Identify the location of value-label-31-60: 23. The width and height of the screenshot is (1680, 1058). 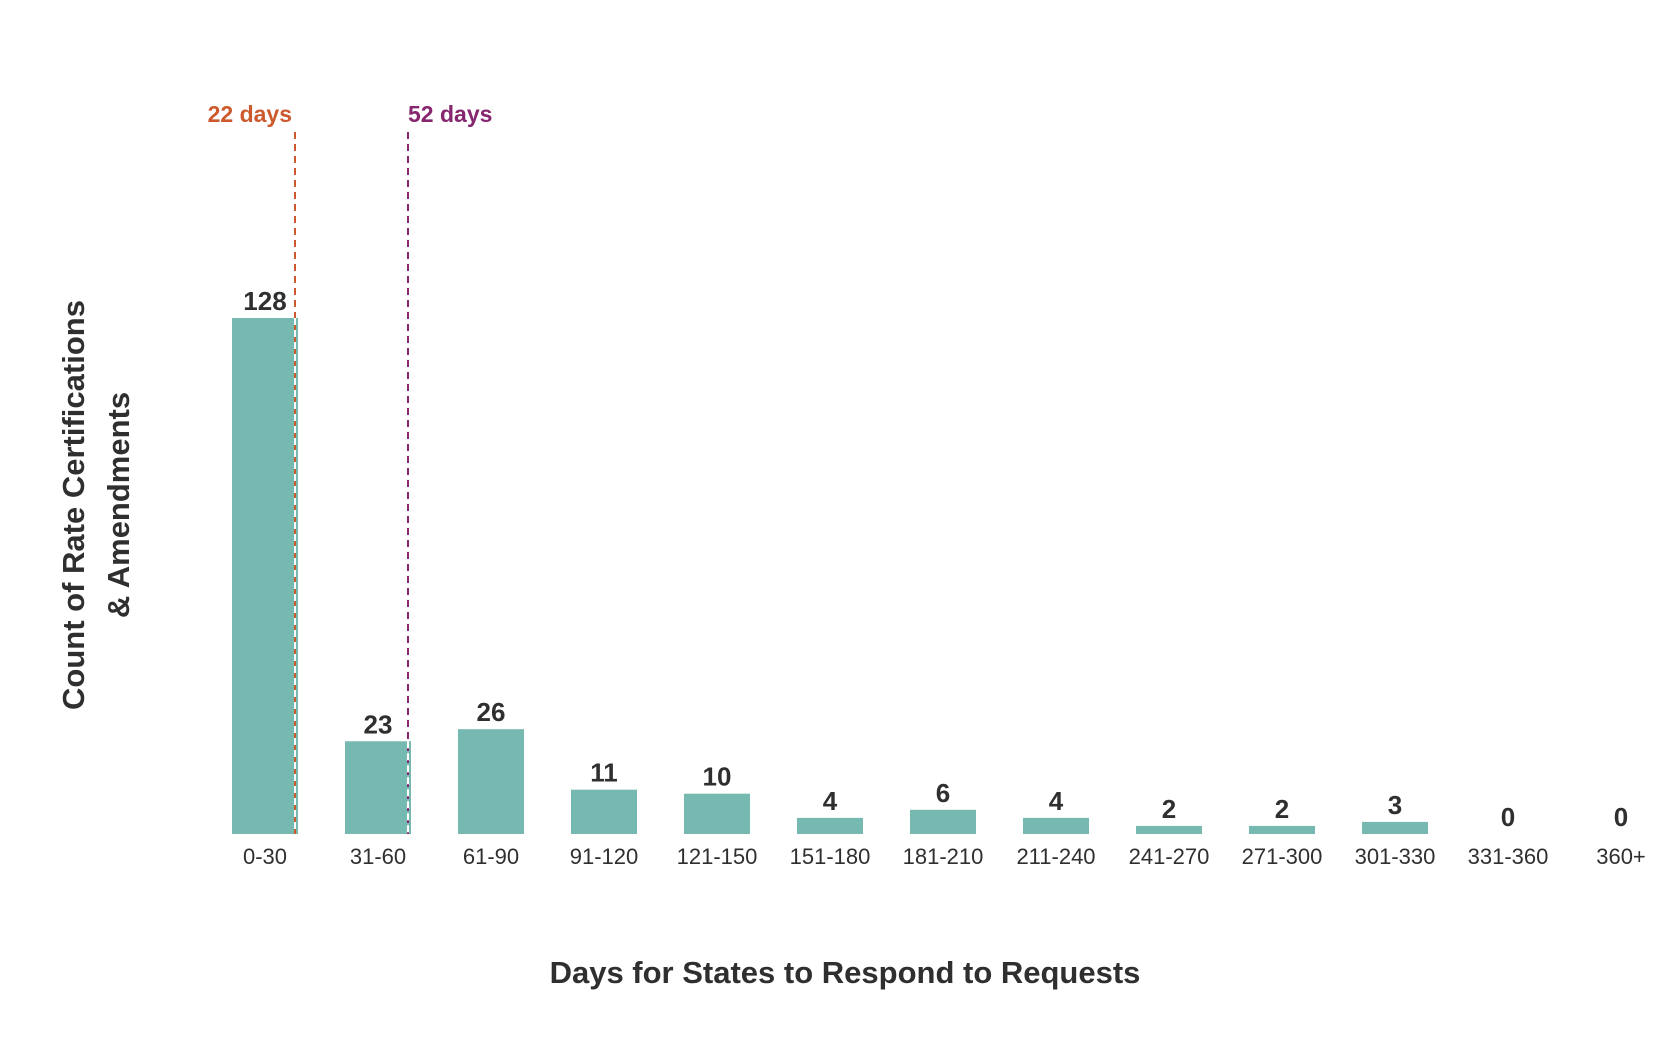
(378, 724).